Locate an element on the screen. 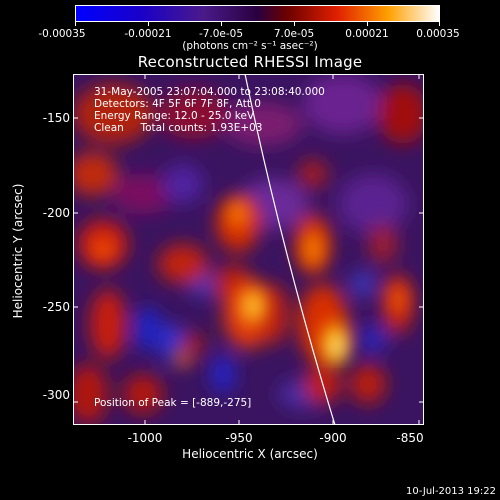  colorbar-units: (photons cm⁻² s⁻¹ asec⁻²) is located at coordinates (250, 46).